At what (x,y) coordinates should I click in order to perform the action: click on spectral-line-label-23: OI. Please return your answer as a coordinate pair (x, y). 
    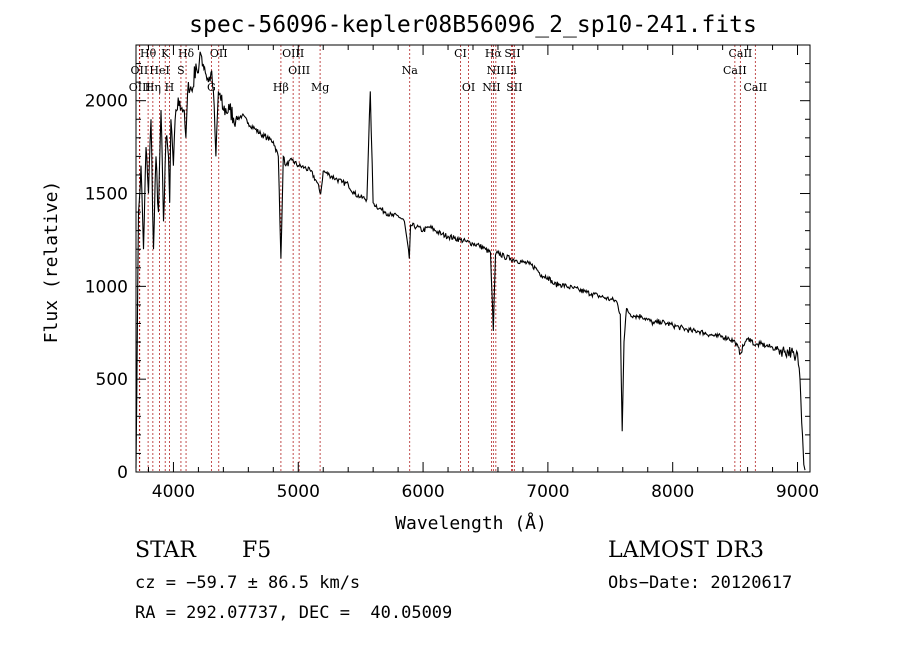
    Looking at the image, I should click on (468, 87).